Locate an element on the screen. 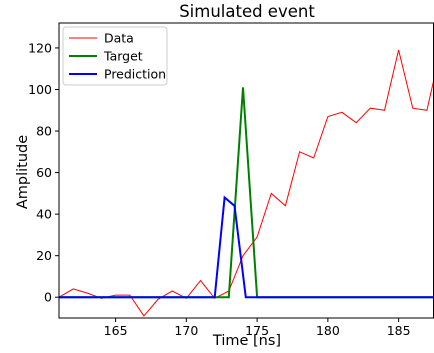 The height and width of the screenshot is (353, 434). legend-entry: Prediction is located at coordinates (135, 74).